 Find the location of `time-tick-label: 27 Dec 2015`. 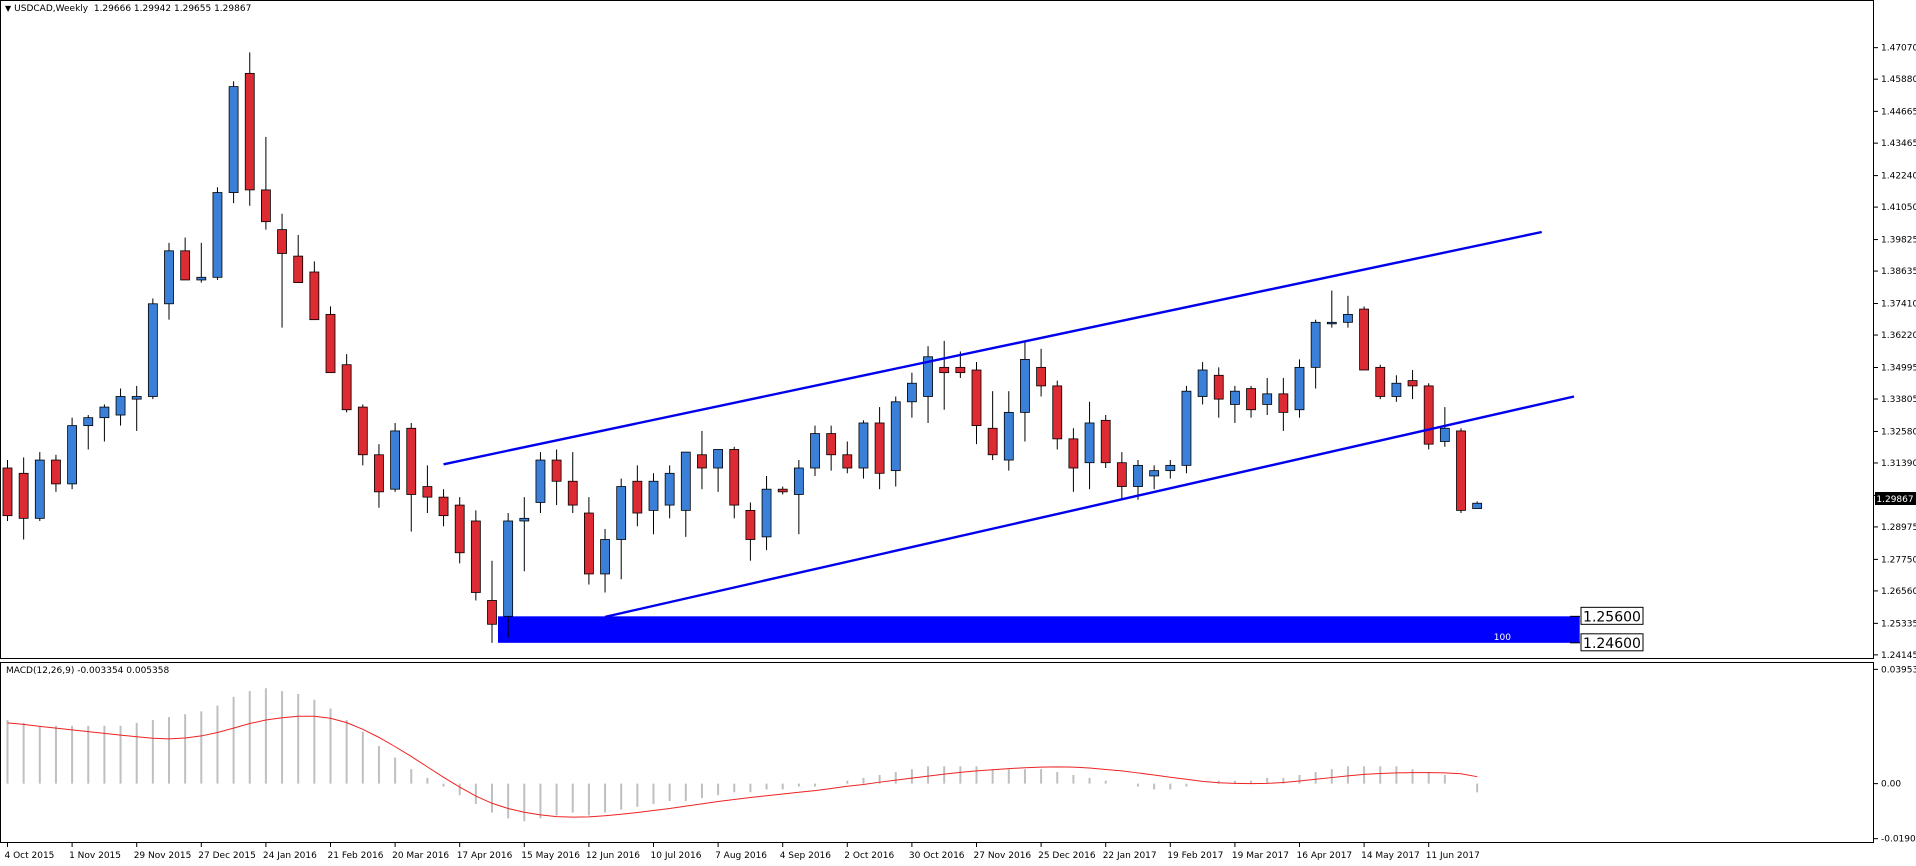

time-tick-label: 27 Dec 2015 is located at coordinates (227, 856).